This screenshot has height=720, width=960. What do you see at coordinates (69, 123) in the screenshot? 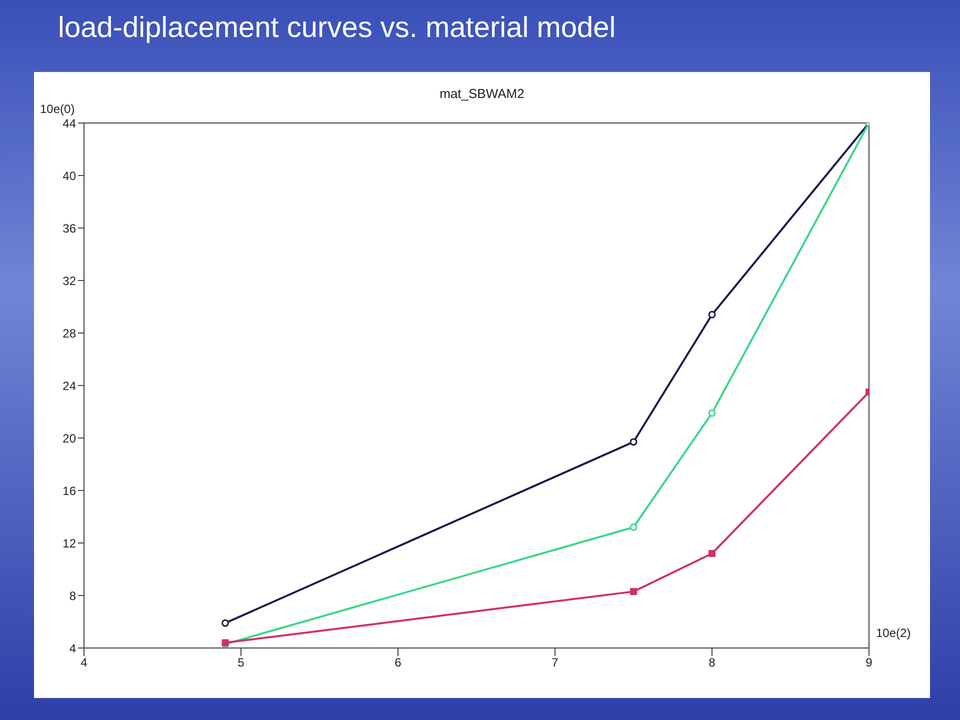
I see `y-tick-label: 44` at bounding box center [69, 123].